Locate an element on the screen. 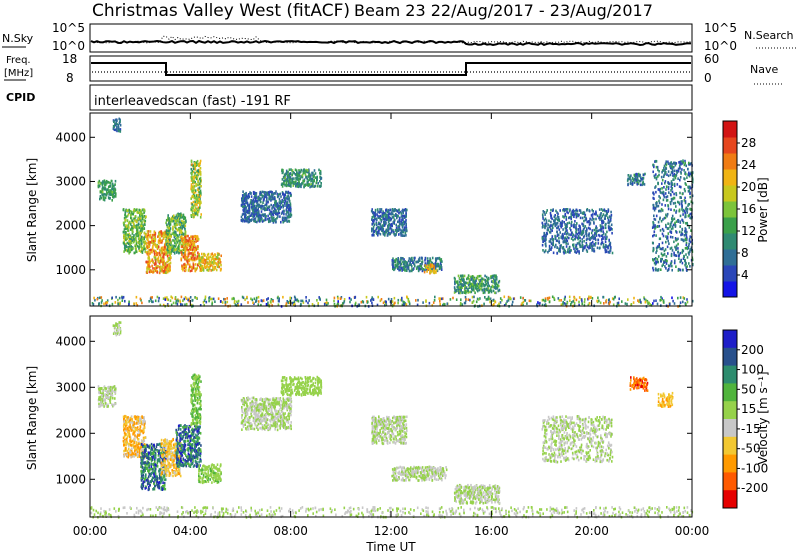 The width and height of the screenshot is (800, 554). nave-tick-top: 60 is located at coordinates (711, 59).